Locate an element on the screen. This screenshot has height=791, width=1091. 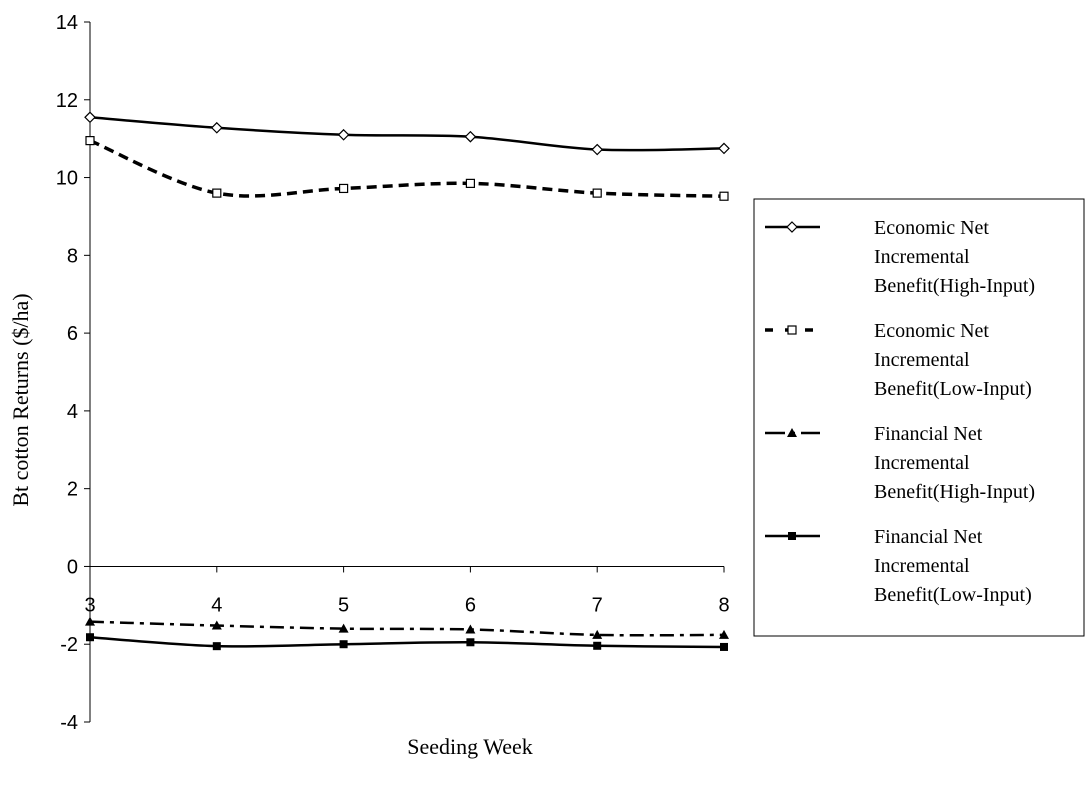
y-tick-label: -2 is located at coordinates (69, 645).